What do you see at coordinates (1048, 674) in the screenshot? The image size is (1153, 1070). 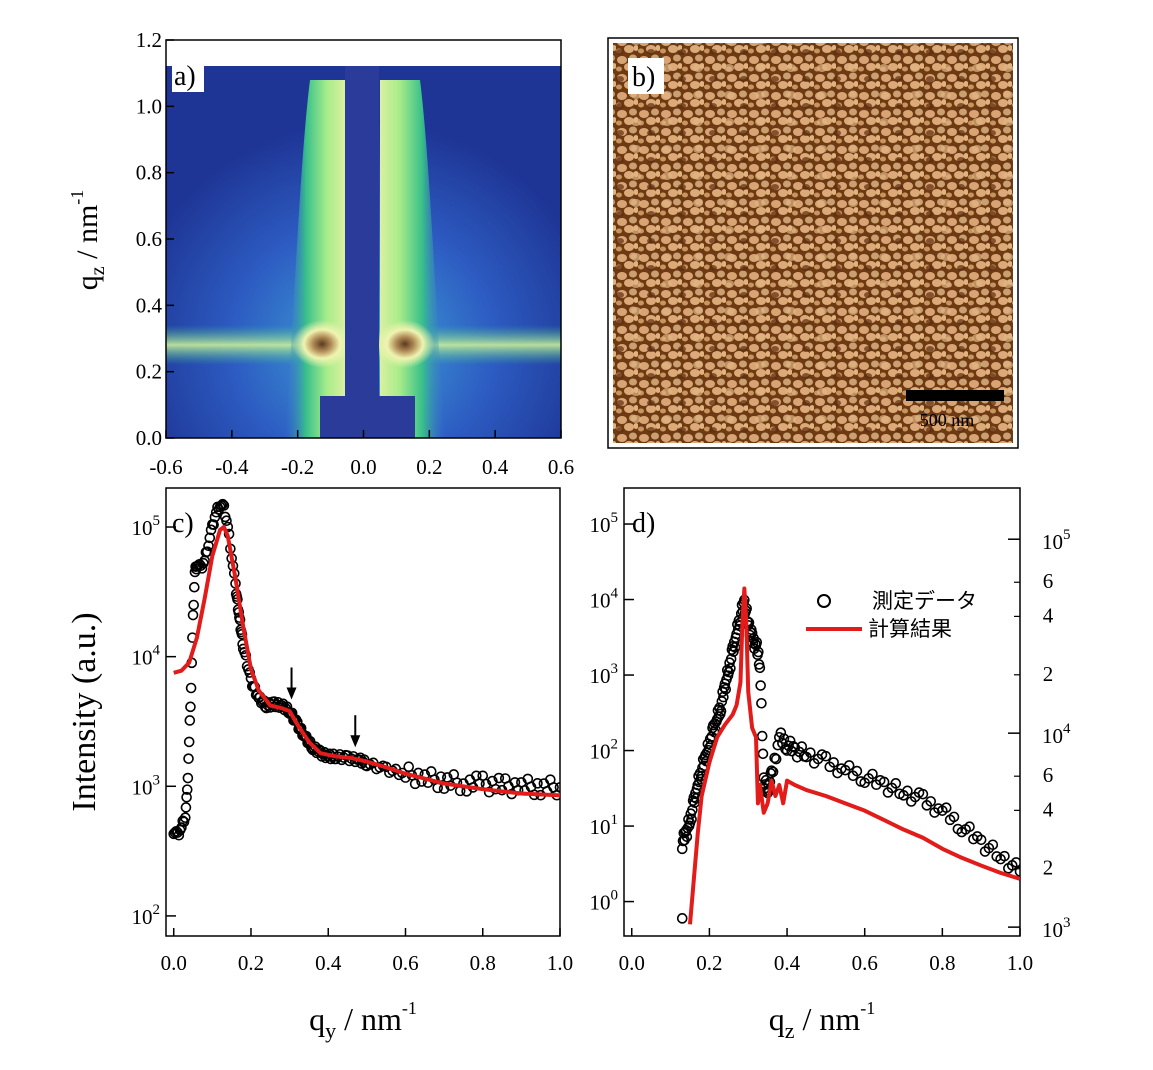 I see `y-minor-label-right: 2` at bounding box center [1048, 674].